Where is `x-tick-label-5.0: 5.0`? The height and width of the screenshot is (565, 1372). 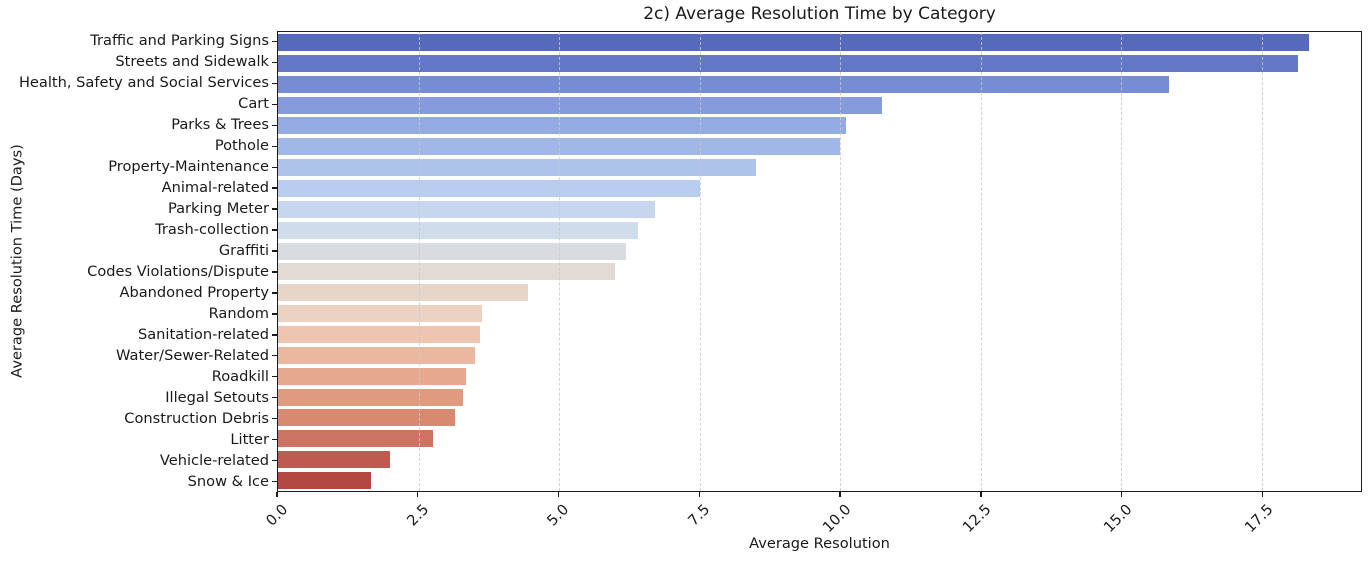 x-tick-label-5.0: 5.0 is located at coordinates (558, 515).